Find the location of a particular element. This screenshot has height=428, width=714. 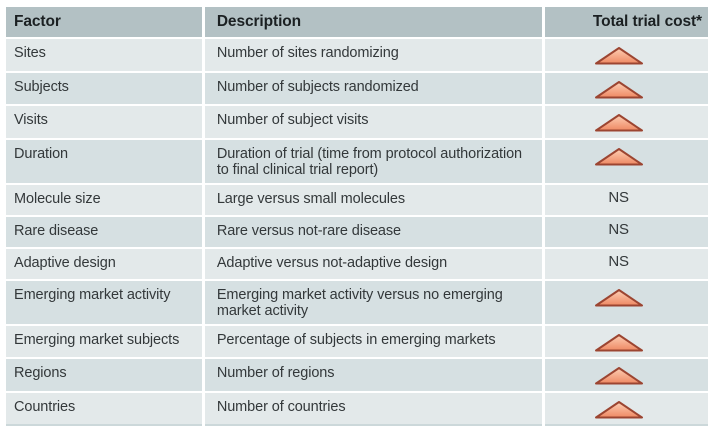

description-cell: Large versus small molecules is located at coordinates (373, 199).